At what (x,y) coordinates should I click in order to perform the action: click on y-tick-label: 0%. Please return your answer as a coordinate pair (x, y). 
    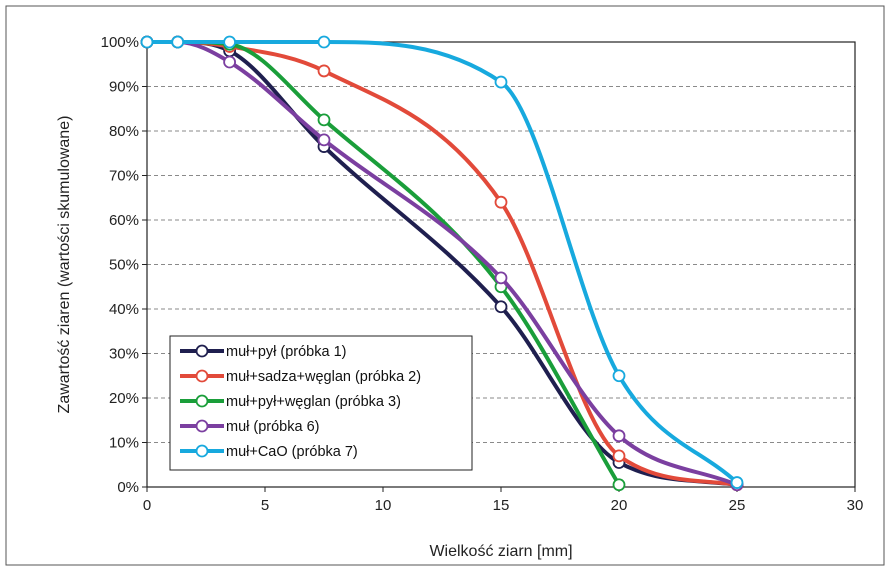
    Looking at the image, I should click on (128, 487).